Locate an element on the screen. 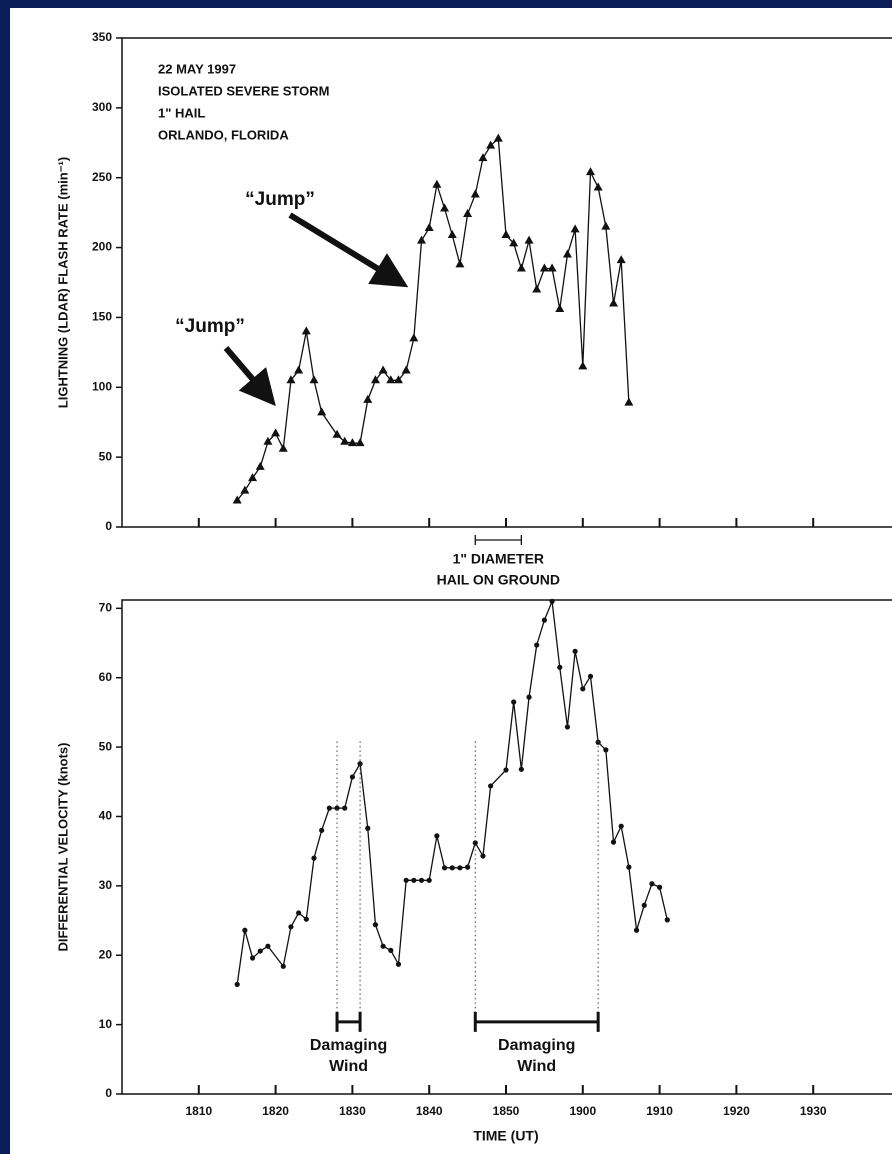  note: ISOLATED SEVERE STORM is located at coordinates (243, 90).